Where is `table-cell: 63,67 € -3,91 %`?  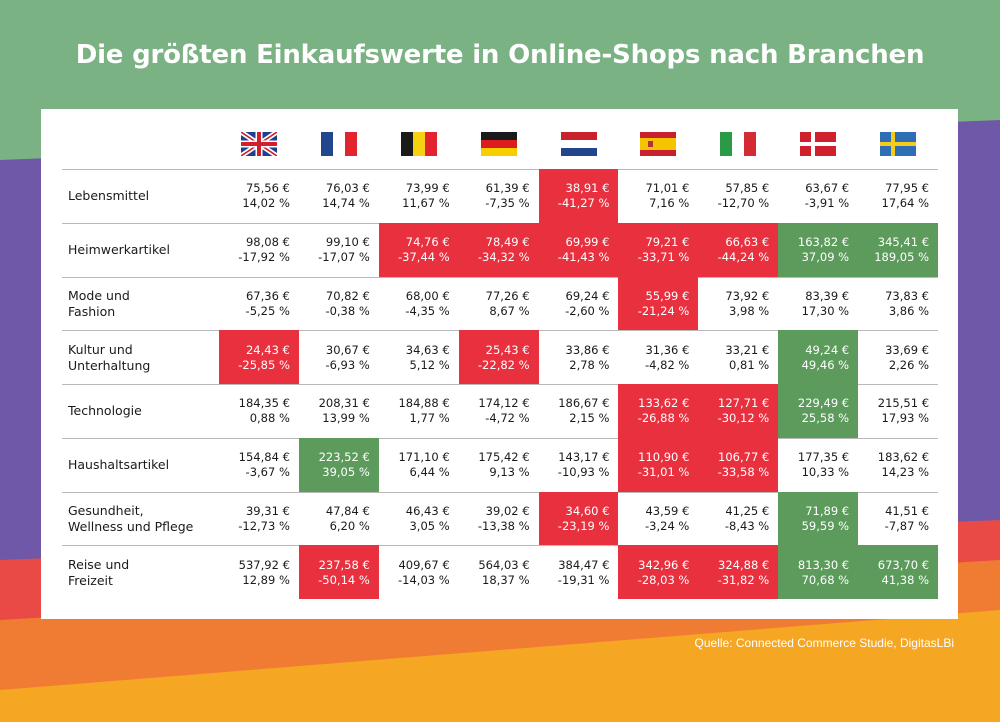 table-cell: 63,67 € -3,91 % is located at coordinates (818, 196).